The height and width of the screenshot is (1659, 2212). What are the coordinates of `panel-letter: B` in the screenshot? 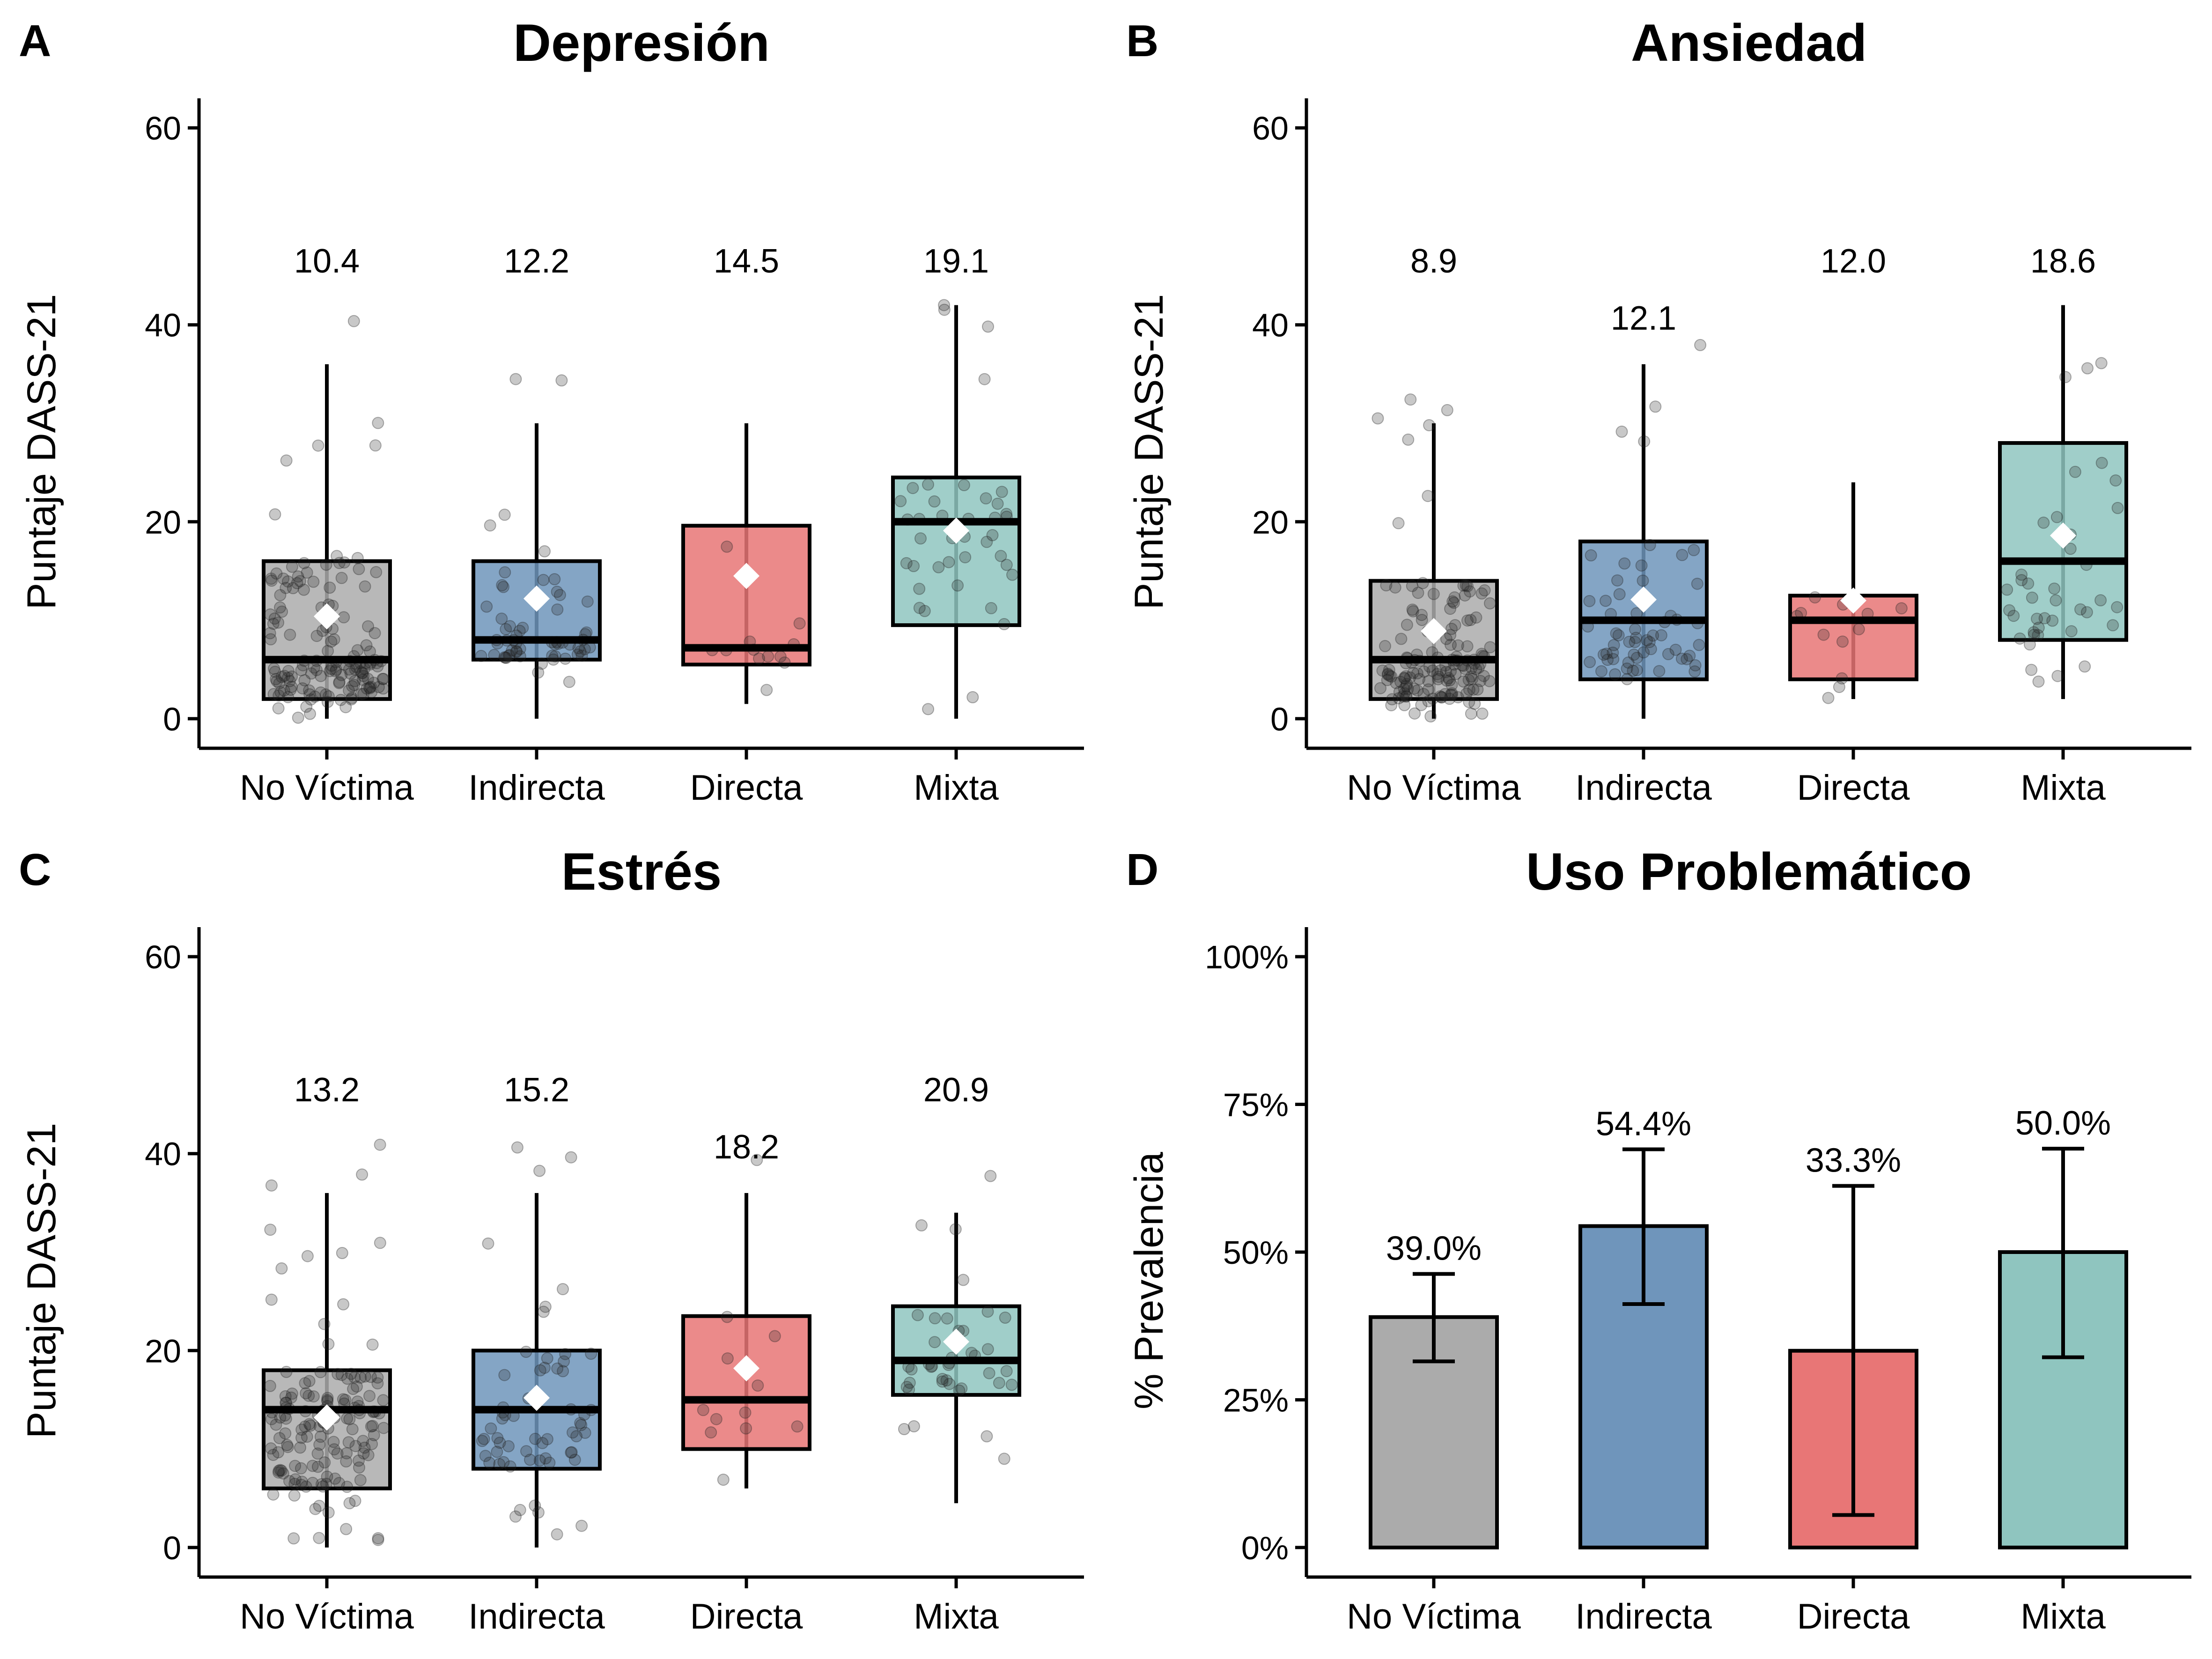 It's located at (1142, 41).